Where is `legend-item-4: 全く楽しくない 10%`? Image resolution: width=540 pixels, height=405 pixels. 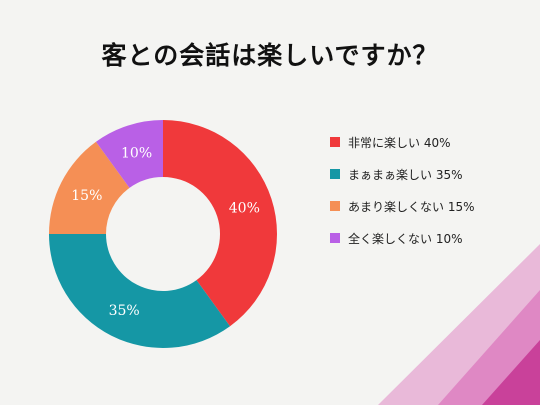 legend-item-4: 全く楽しくない 10% is located at coordinates (402, 238).